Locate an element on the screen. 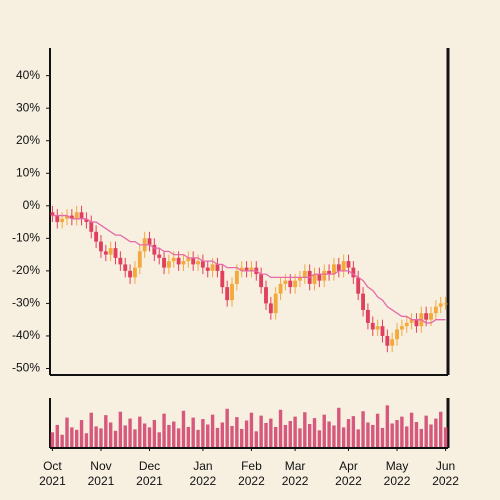 The image size is (500, 500). y-tick-label: 0% is located at coordinates (32, 205).